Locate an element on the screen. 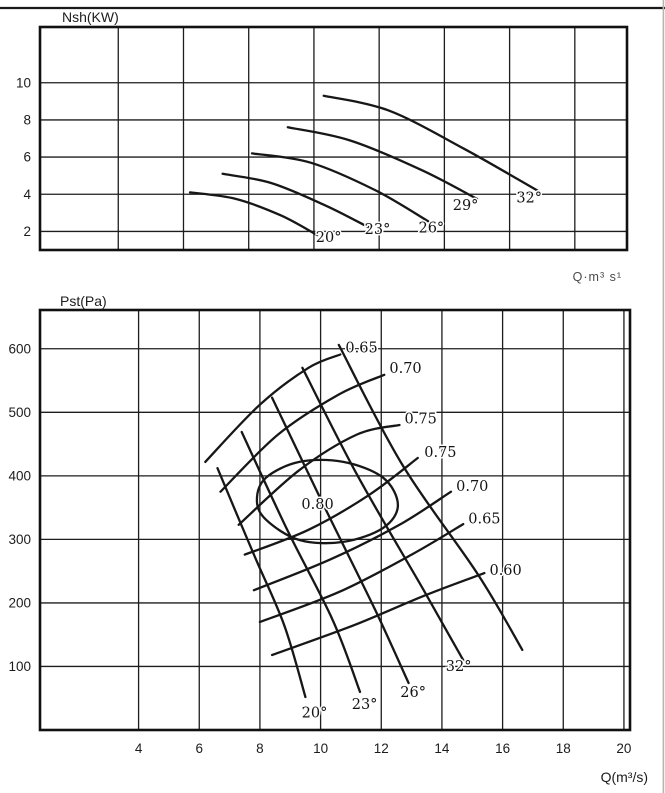 The width and height of the screenshot is (665, 793). efficiency-075-lower-label: 0.75 is located at coordinates (440, 453).